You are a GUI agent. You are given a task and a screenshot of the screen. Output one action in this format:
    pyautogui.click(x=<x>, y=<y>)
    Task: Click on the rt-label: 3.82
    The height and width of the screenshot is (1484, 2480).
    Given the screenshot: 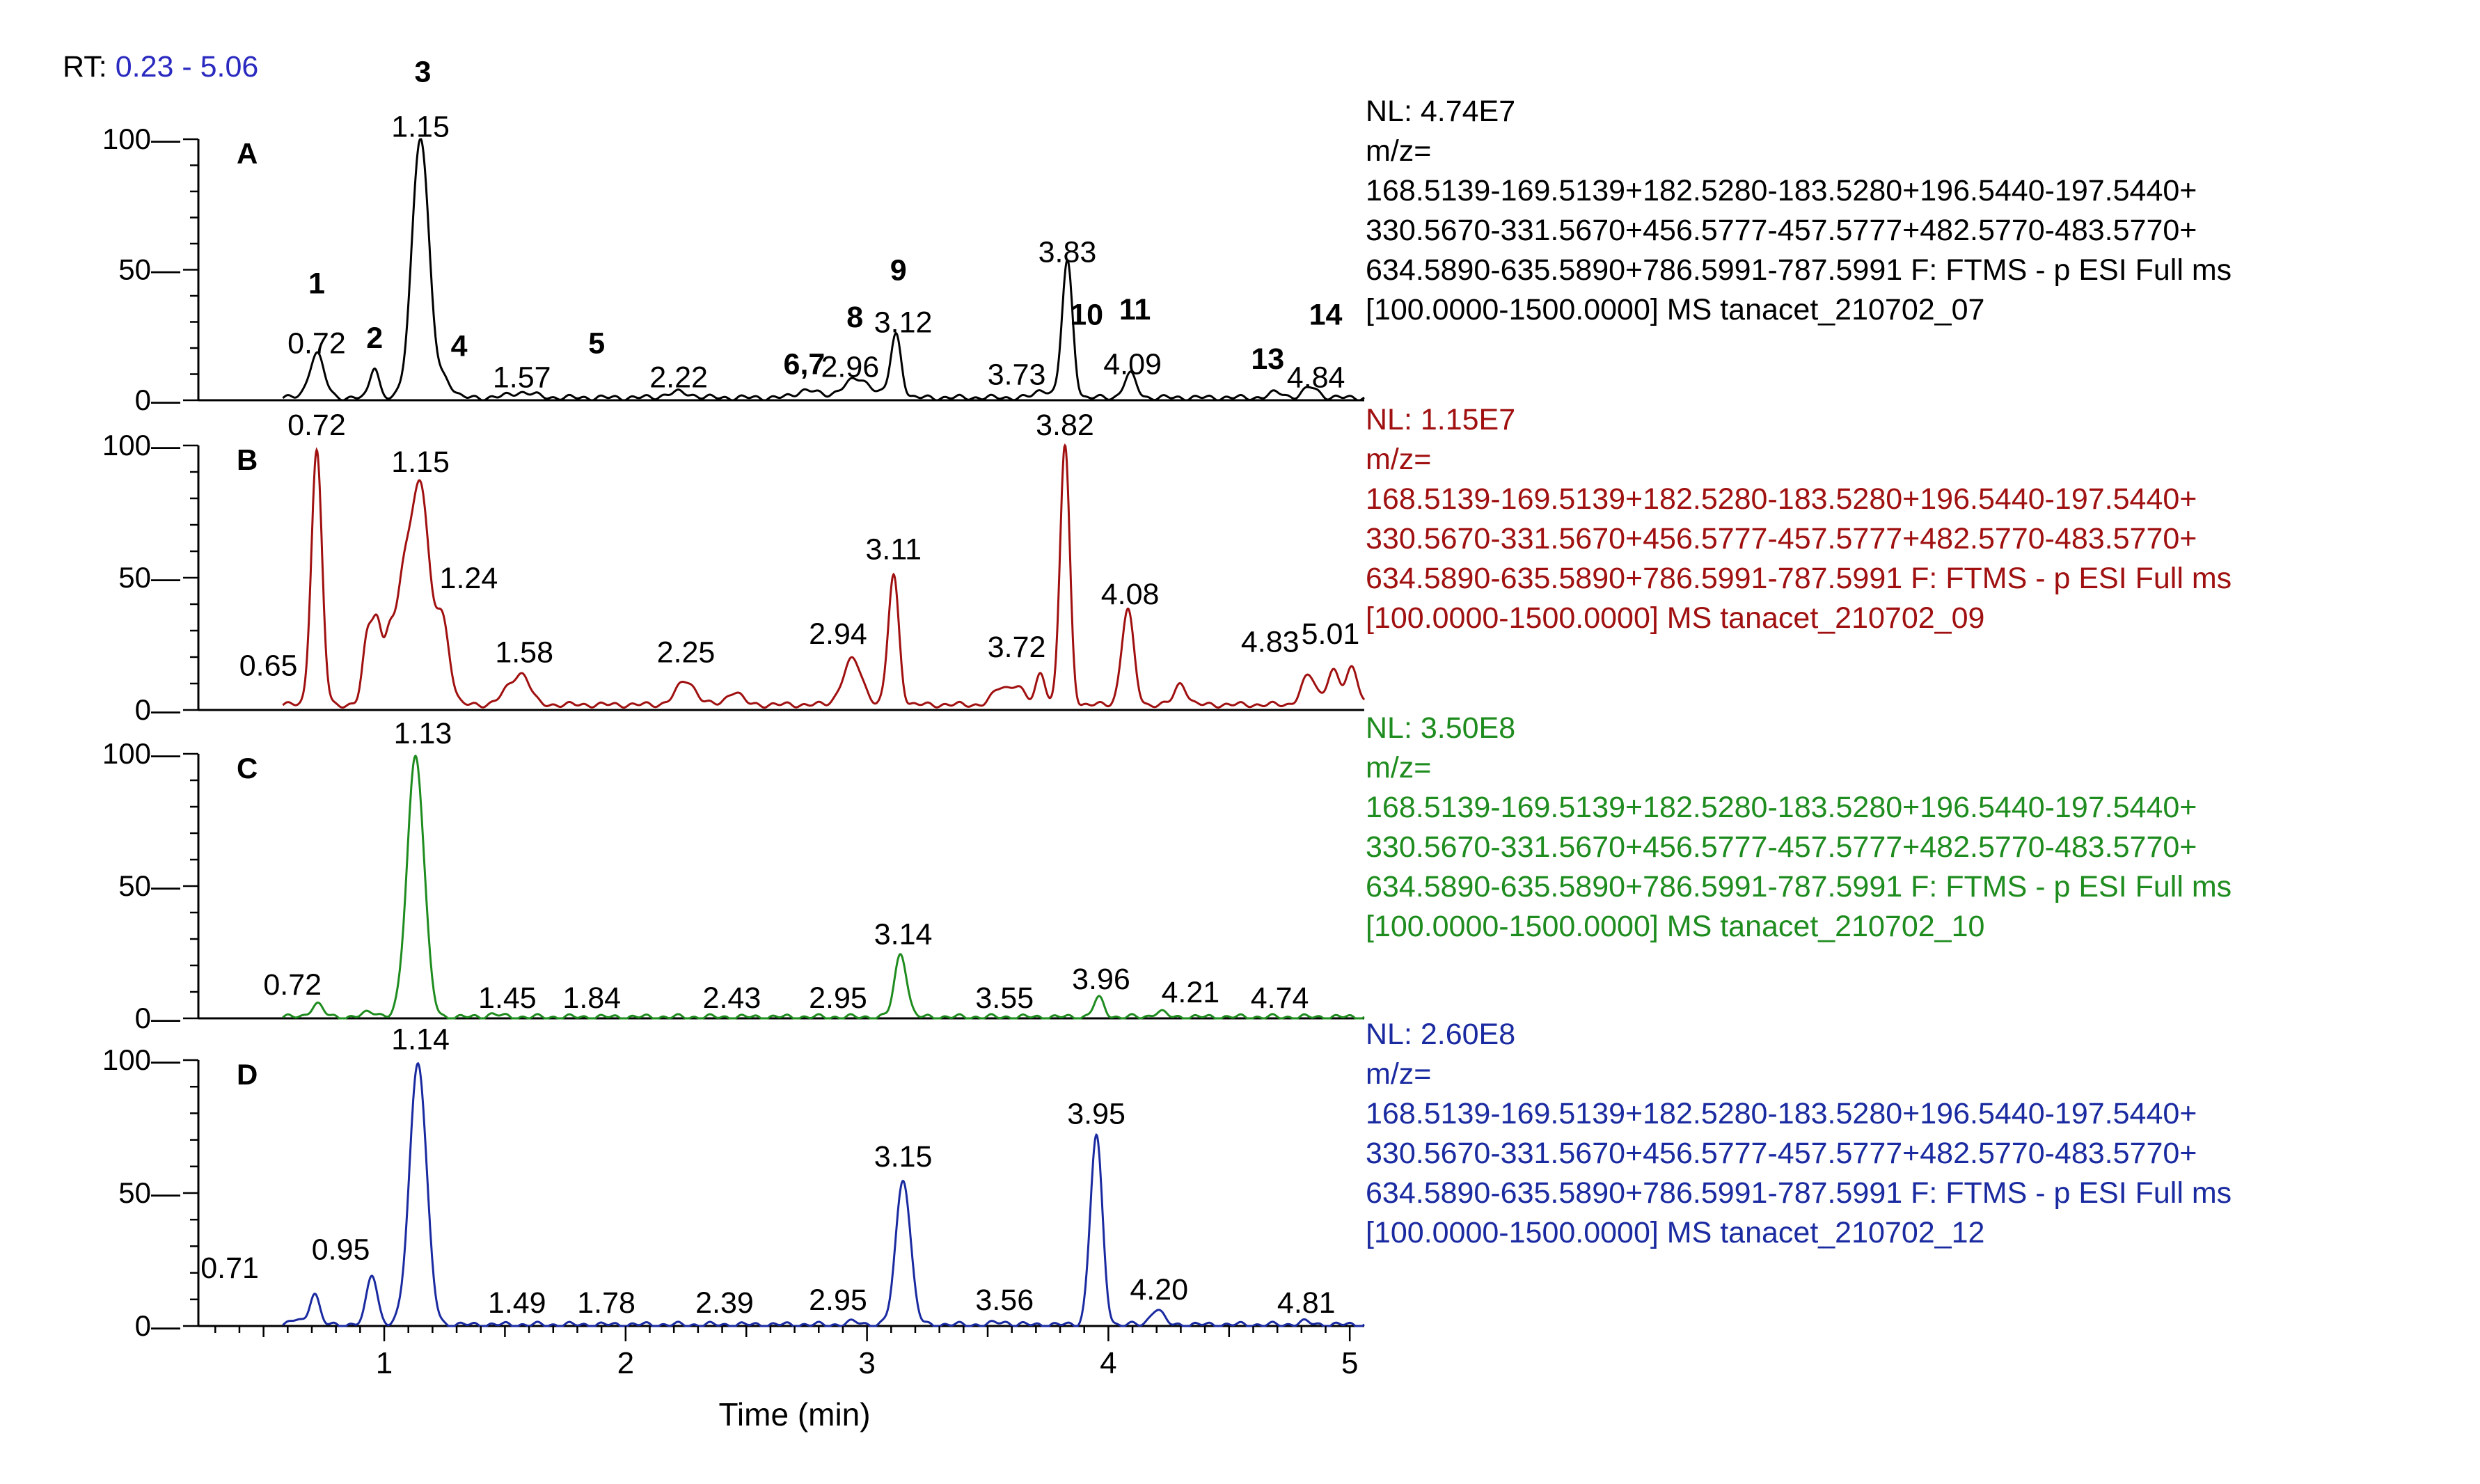 What is the action you would take?
    pyautogui.click(x=1065, y=426)
    